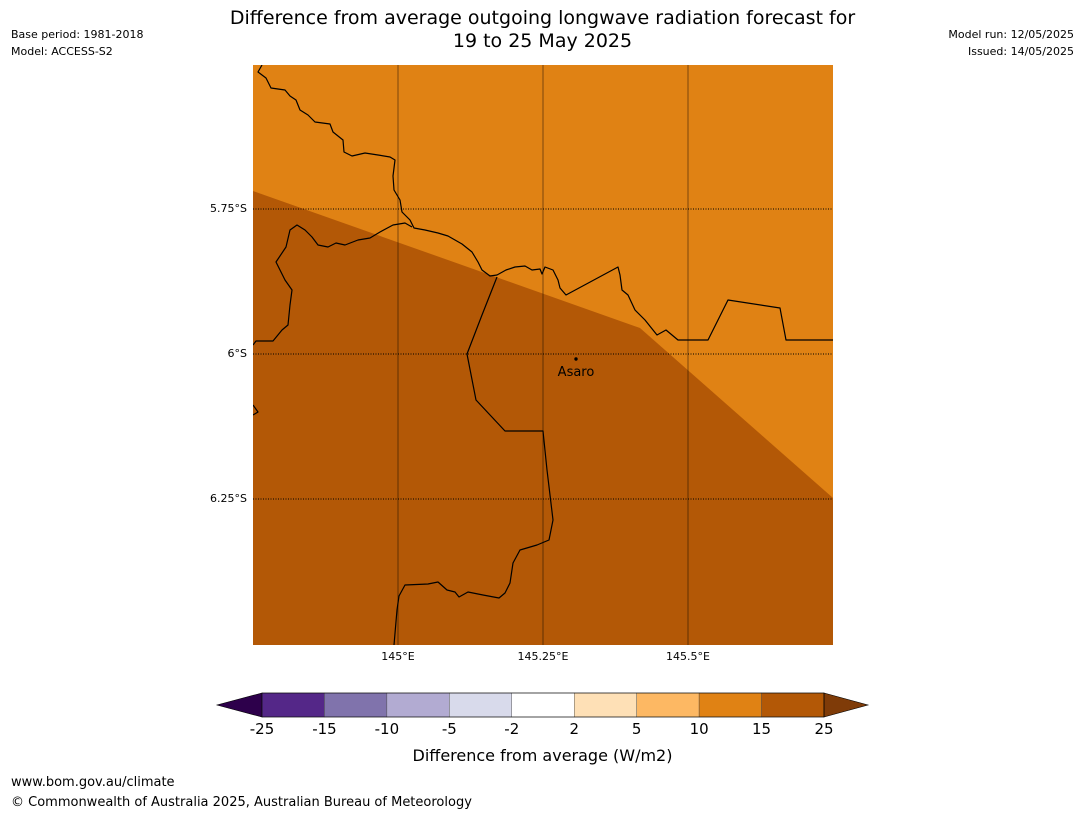 This screenshot has height=816, width=1085. Describe the element at coordinates (239, 705) in the screenshot. I see `colorbar-extend-low` at that location.